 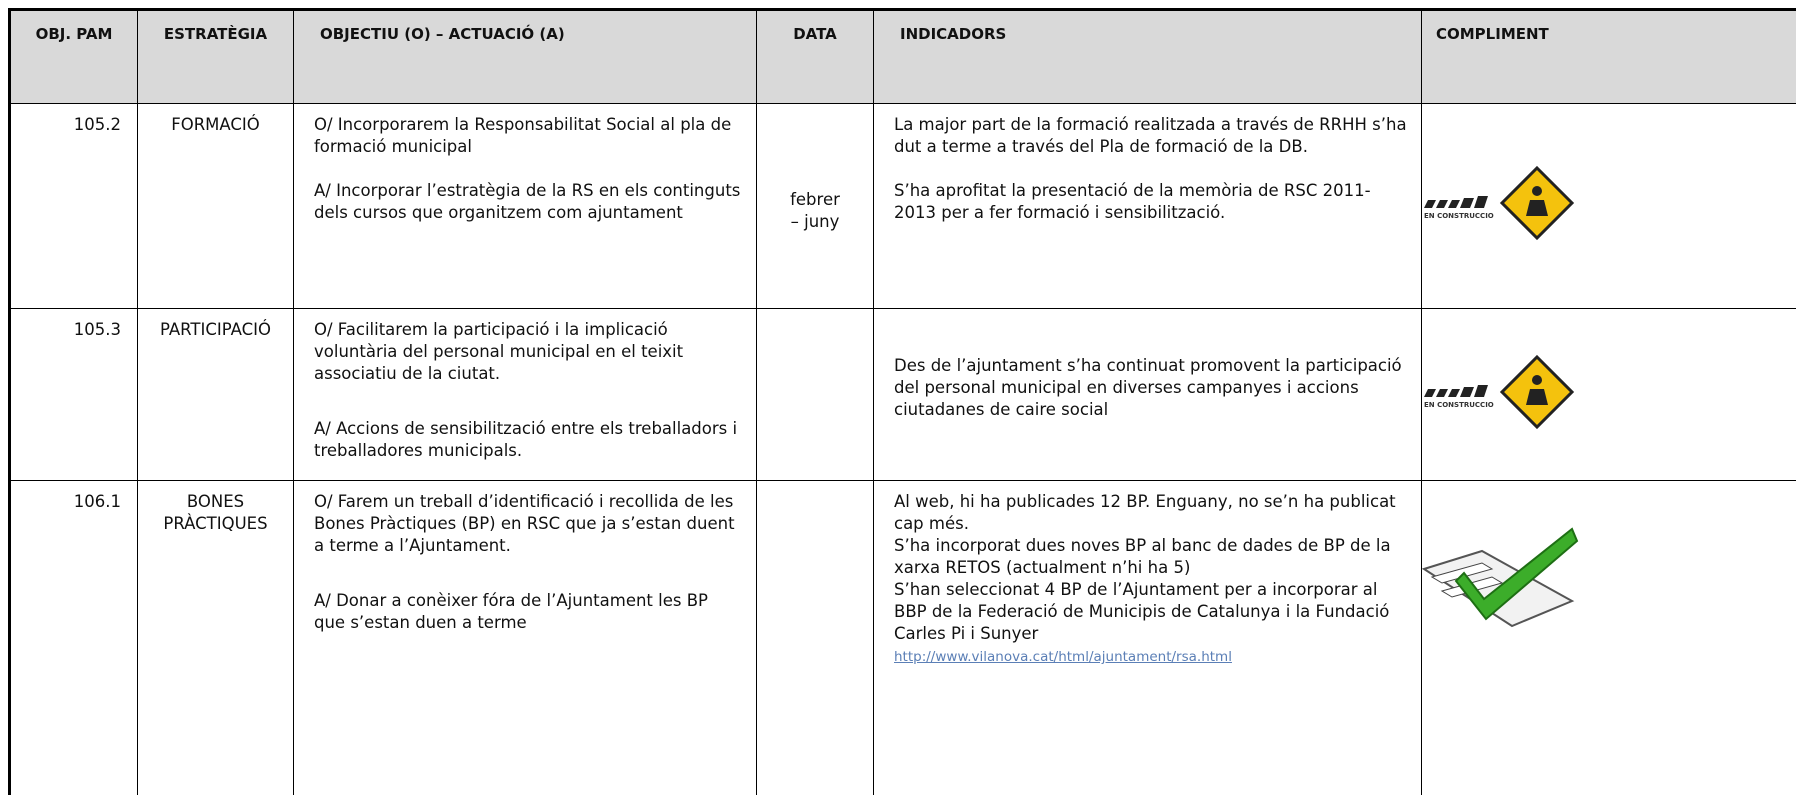 What do you see at coordinates (1608, 637) in the screenshot?
I see `compliment` at bounding box center [1608, 637].